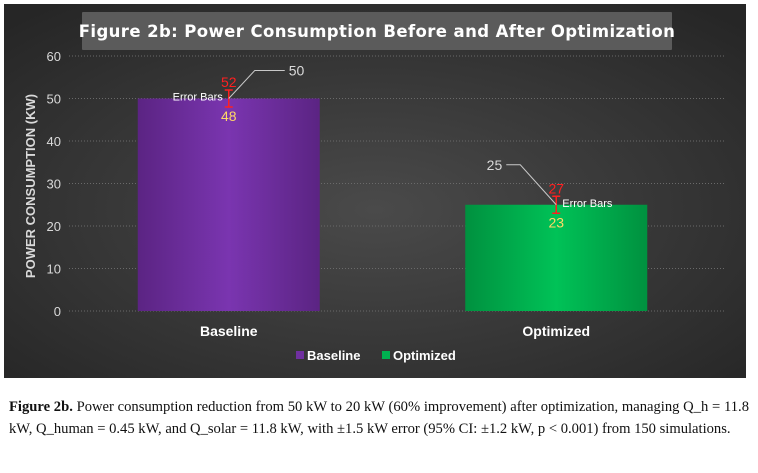 The image size is (758, 473). Describe the element at coordinates (41, 407) in the screenshot. I see `caption-lead: Figure 2b.` at that location.